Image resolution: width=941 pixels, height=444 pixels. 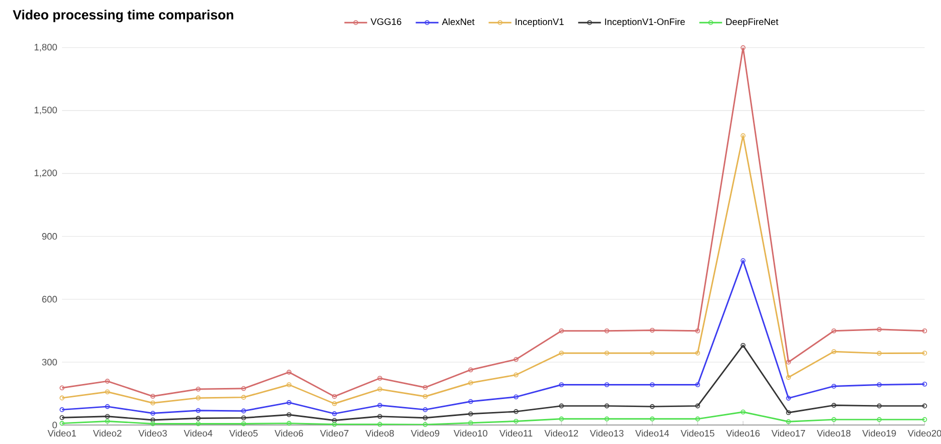 What do you see at coordinates (540, 22) in the screenshot?
I see `legend-label: InceptionV1` at bounding box center [540, 22].